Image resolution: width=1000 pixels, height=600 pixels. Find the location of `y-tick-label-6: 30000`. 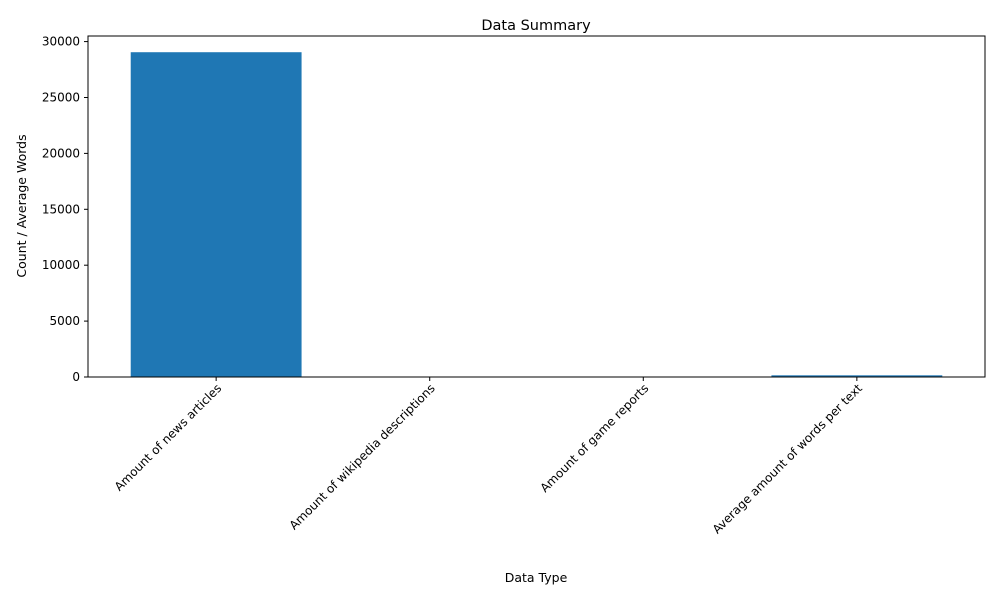

y-tick-label-6: 30000 is located at coordinates (61, 42).